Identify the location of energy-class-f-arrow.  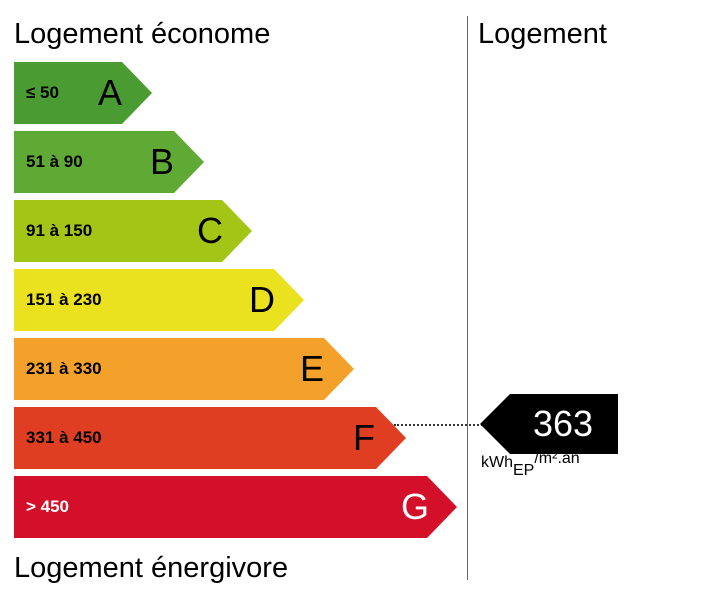
(210, 438).